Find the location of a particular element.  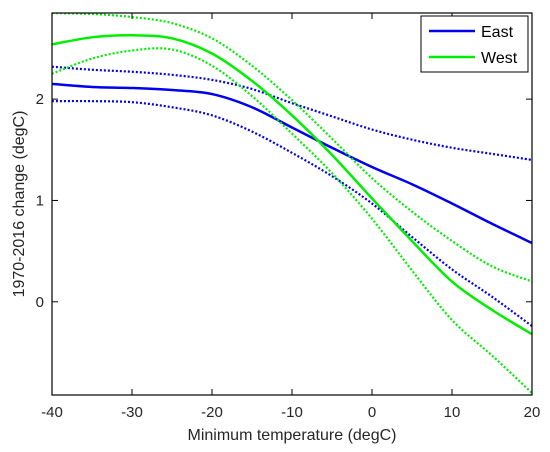

x-tick-label: 0 is located at coordinates (372, 412).